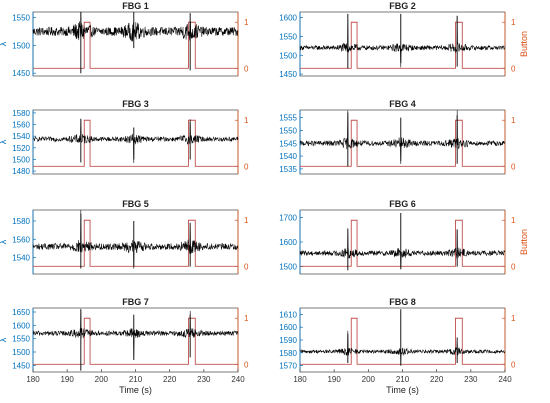 Image resolution: width=550 pixels, height=403 pixels. I want to click on y-tick-label: 1600, so click(21, 325).